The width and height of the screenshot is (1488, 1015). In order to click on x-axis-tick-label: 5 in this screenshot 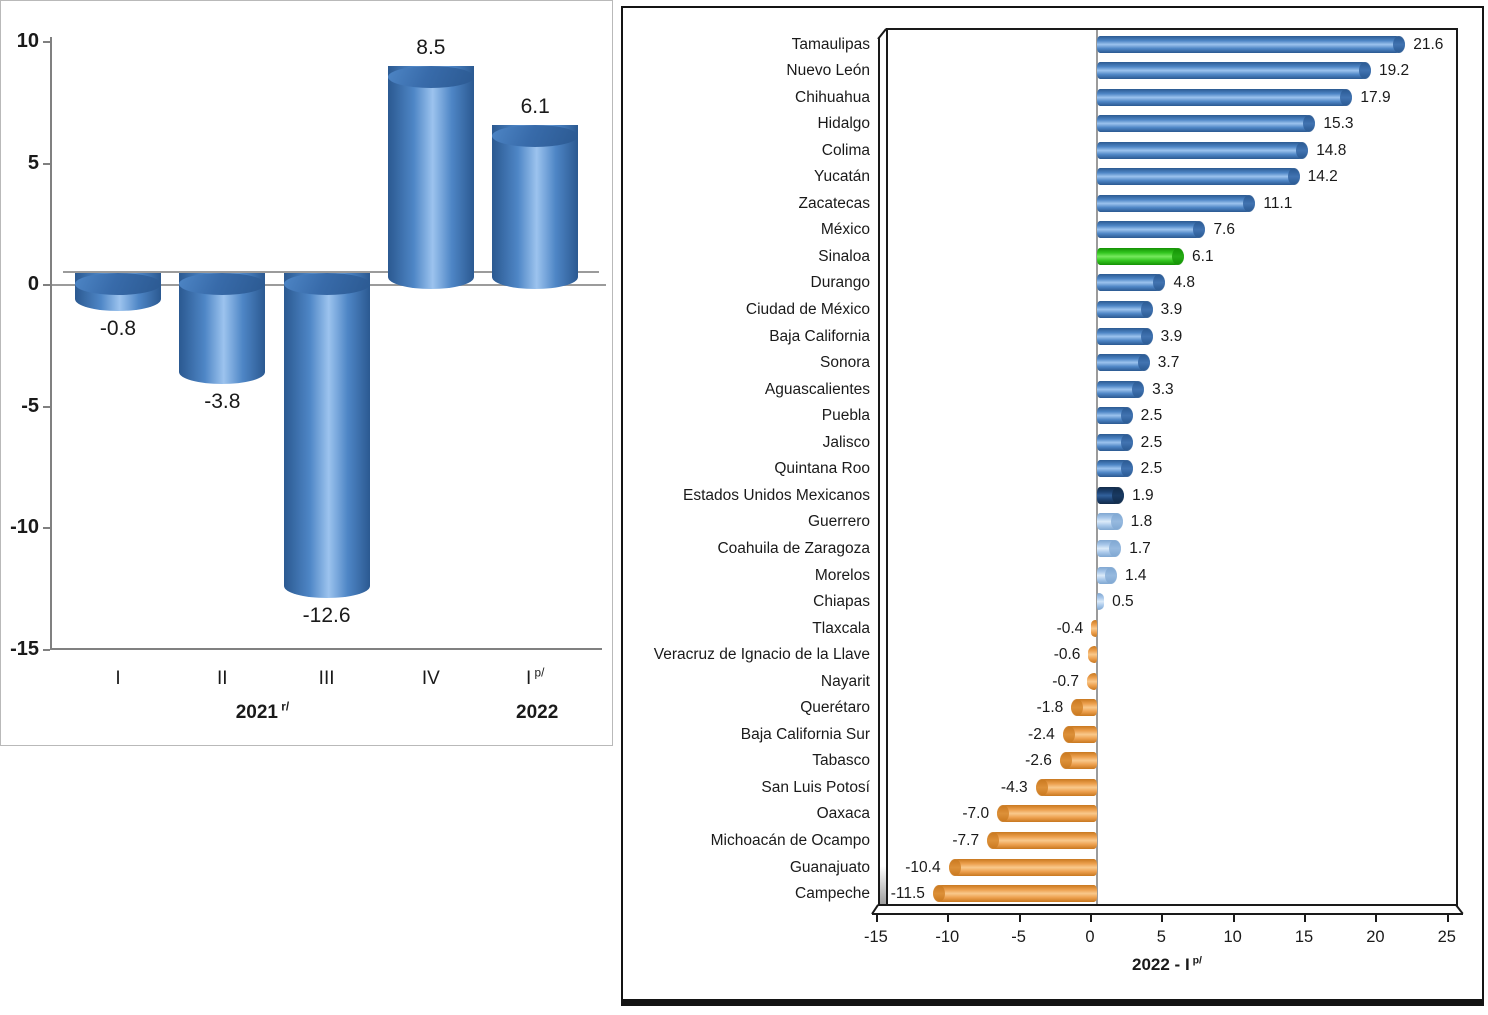, I will do `click(1161, 937)`.